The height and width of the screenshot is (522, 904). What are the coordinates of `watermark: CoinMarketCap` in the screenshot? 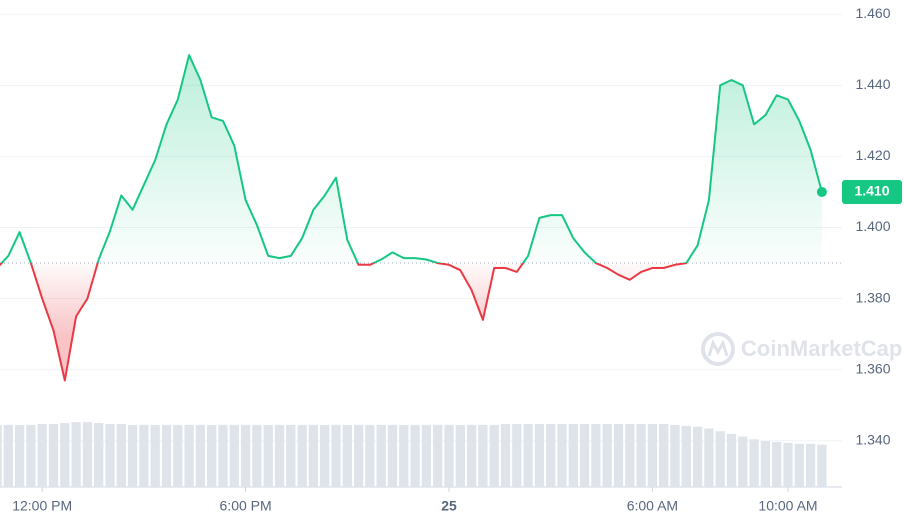 It's located at (801, 349).